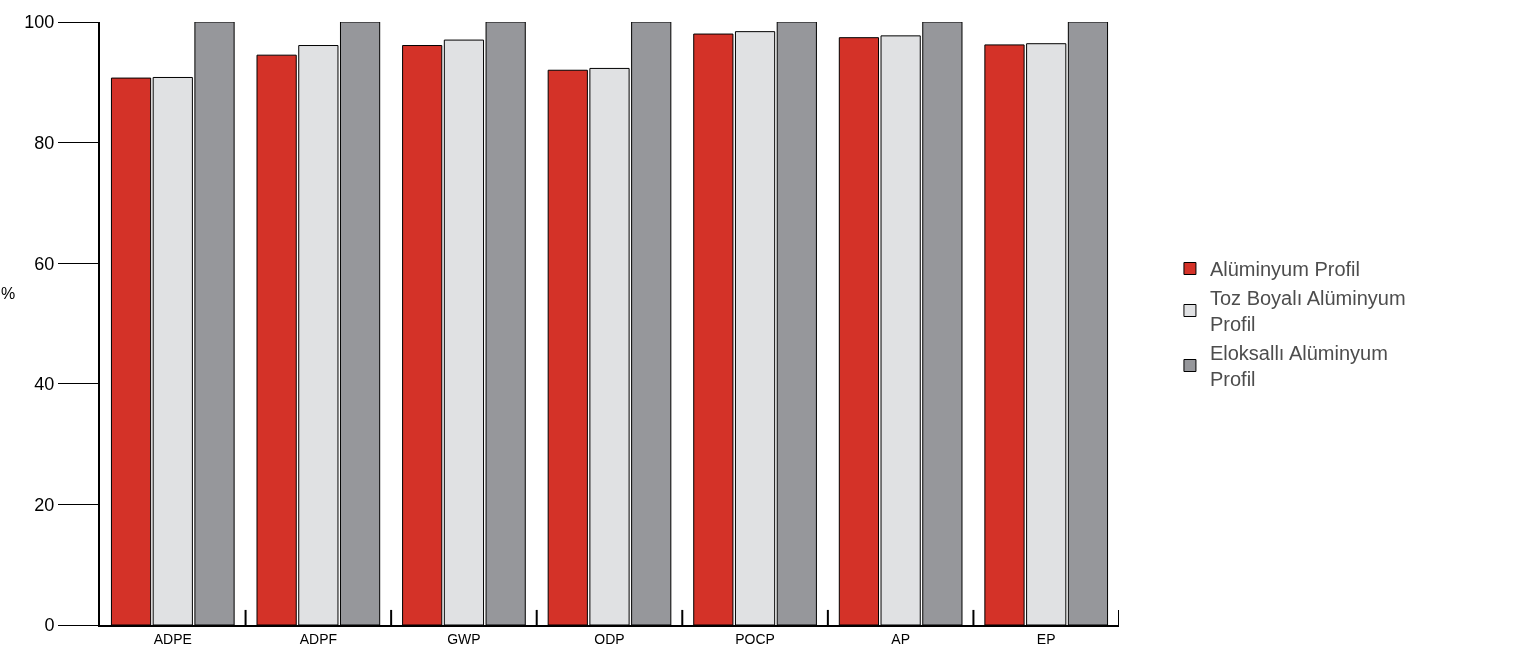 This screenshot has width=1519, height=665. What do you see at coordinates (900, 638) in the screenshot?
I see `x-tick-label: AP` at bounding box center [900, 638].